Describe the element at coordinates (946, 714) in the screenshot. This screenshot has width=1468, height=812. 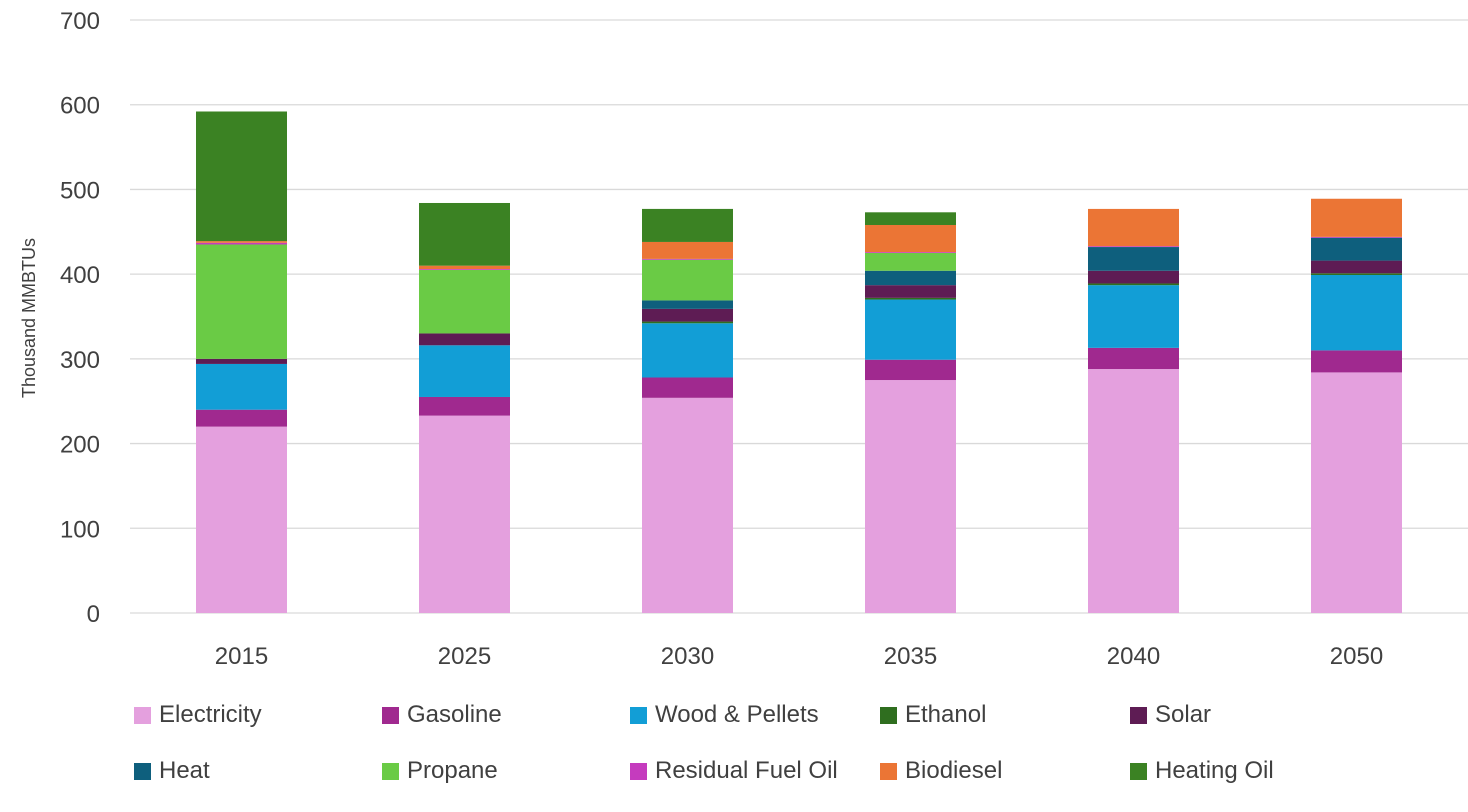
I see `legend-label: Ethanol` at that location.